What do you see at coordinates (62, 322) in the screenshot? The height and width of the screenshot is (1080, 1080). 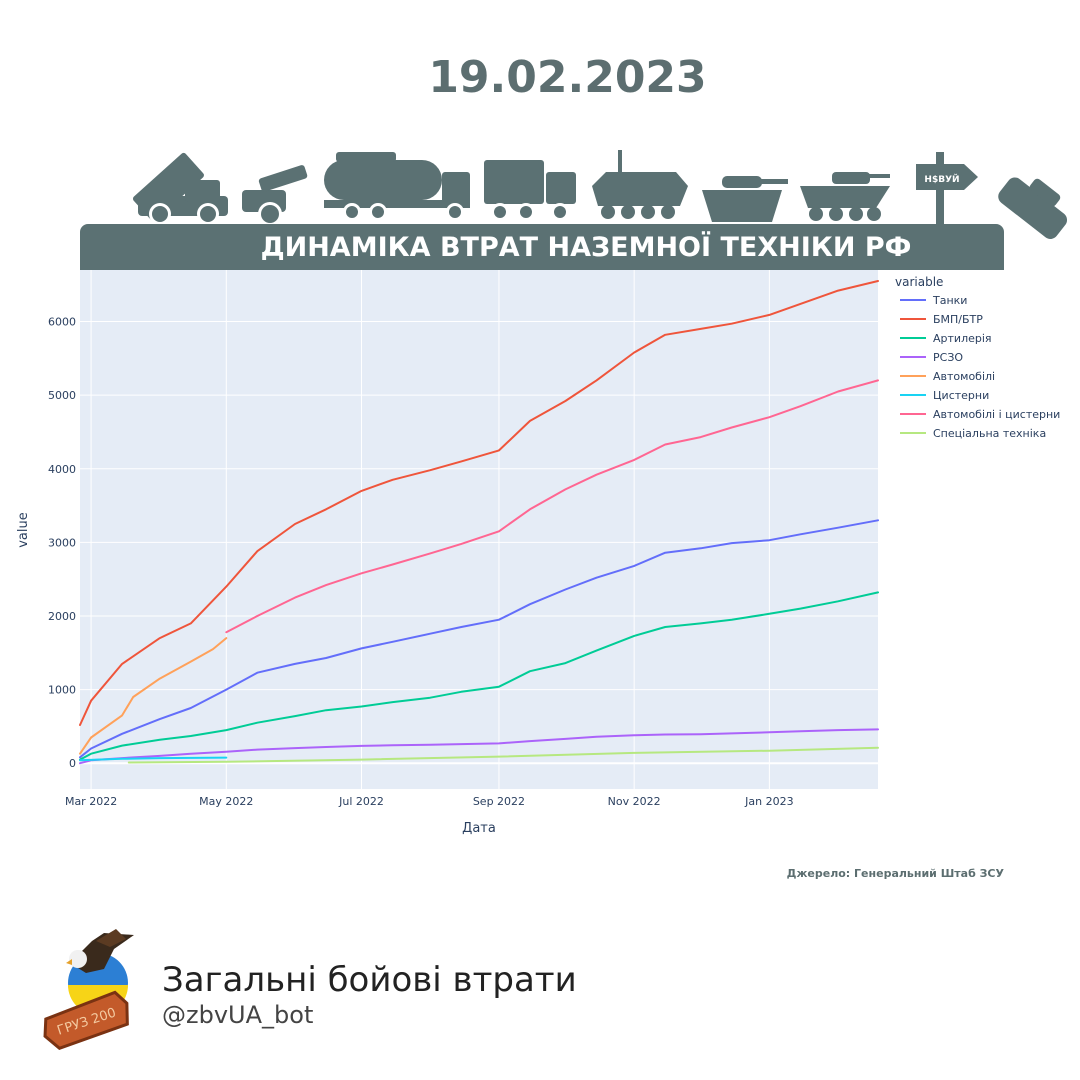 I see `y-tick-label: 6000` at bounding box center [62, 322].